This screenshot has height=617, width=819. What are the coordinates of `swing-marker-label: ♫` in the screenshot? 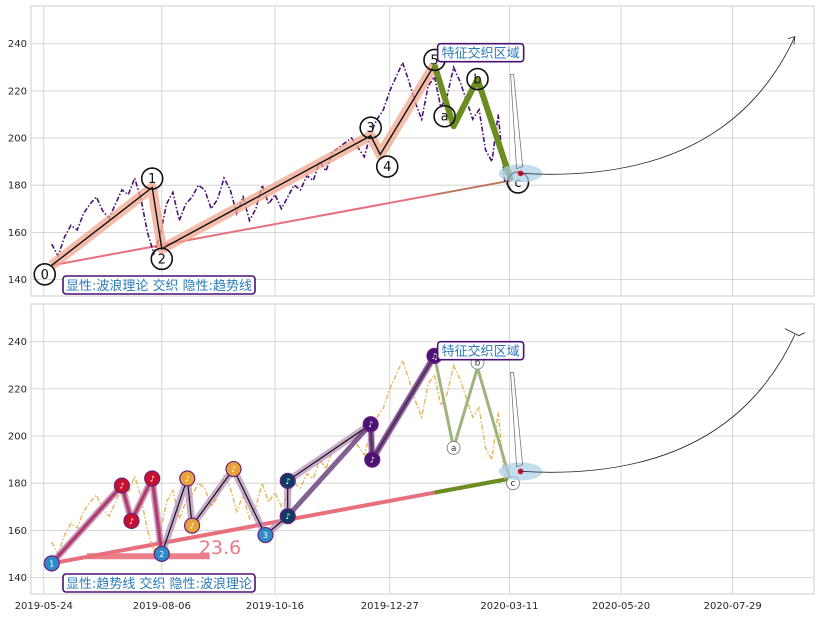 It's located at (434, 356).